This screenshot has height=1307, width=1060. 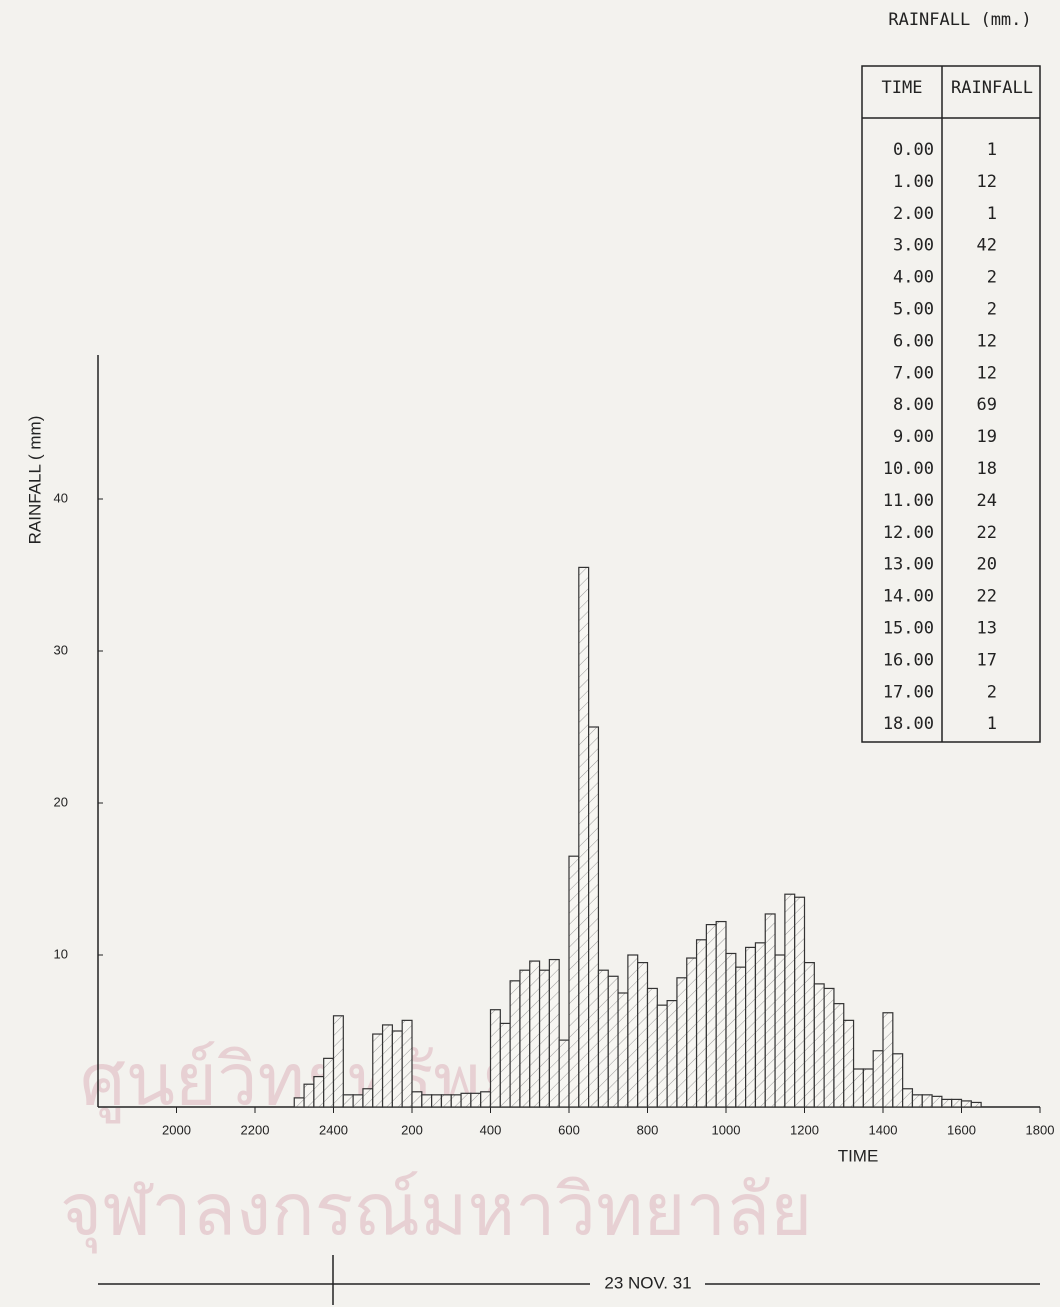 What do you see at coordinates (987, 501) in the screenshot?
I see `table-cell: 24` at bounding box center [987, 501].